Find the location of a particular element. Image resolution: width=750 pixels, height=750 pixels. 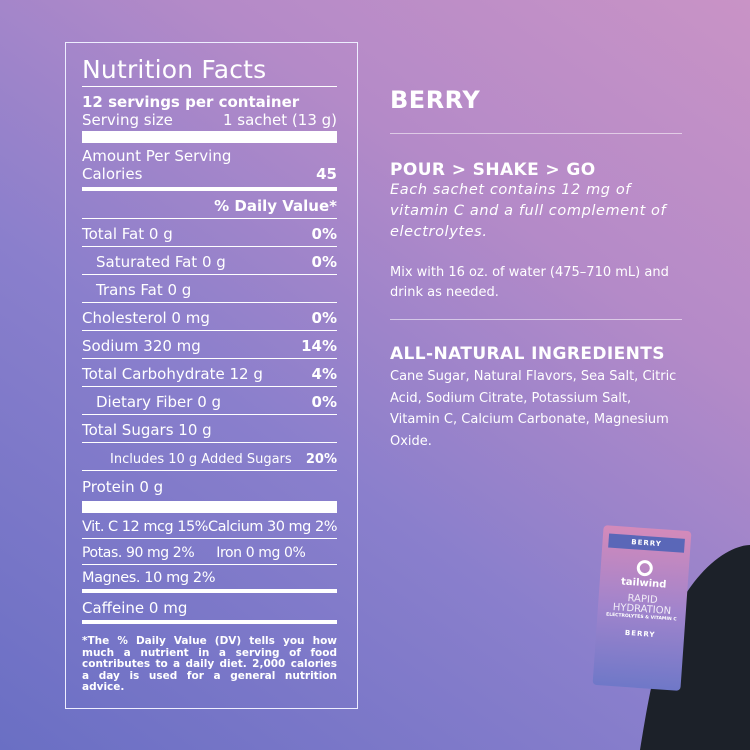

nutrient-label: Protein 0 g is located at coordinates (123, 487).